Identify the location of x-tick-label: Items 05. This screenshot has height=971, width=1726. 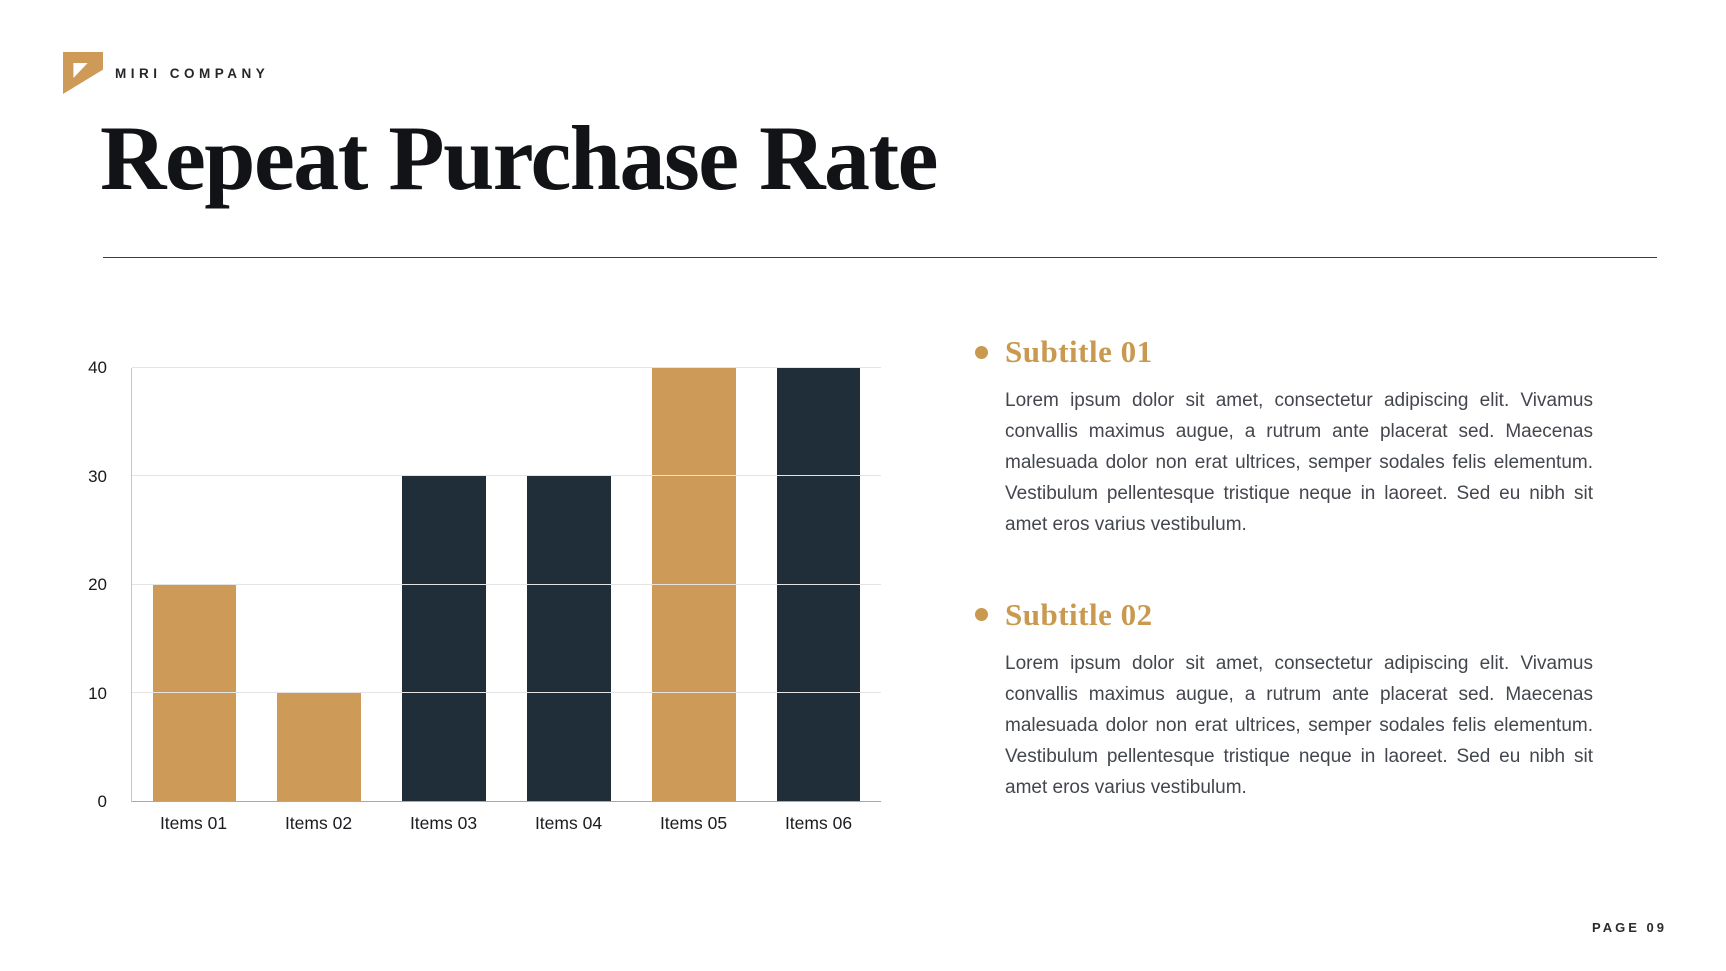
(693, 823).